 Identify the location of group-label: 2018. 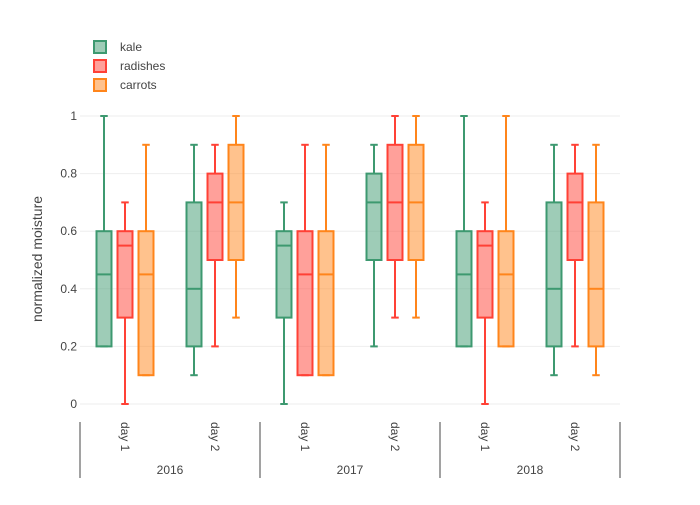
(530, 470).